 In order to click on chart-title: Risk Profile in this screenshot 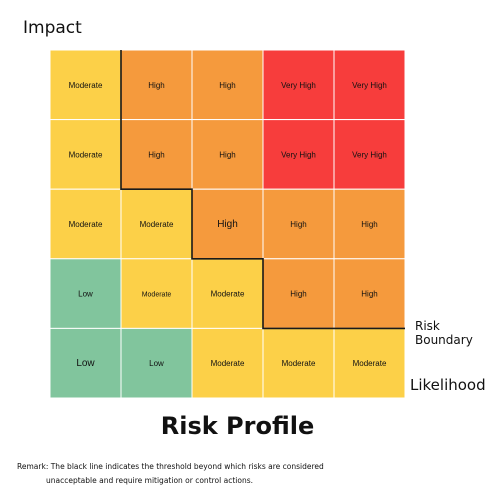, I will do `click(237, 426)`.